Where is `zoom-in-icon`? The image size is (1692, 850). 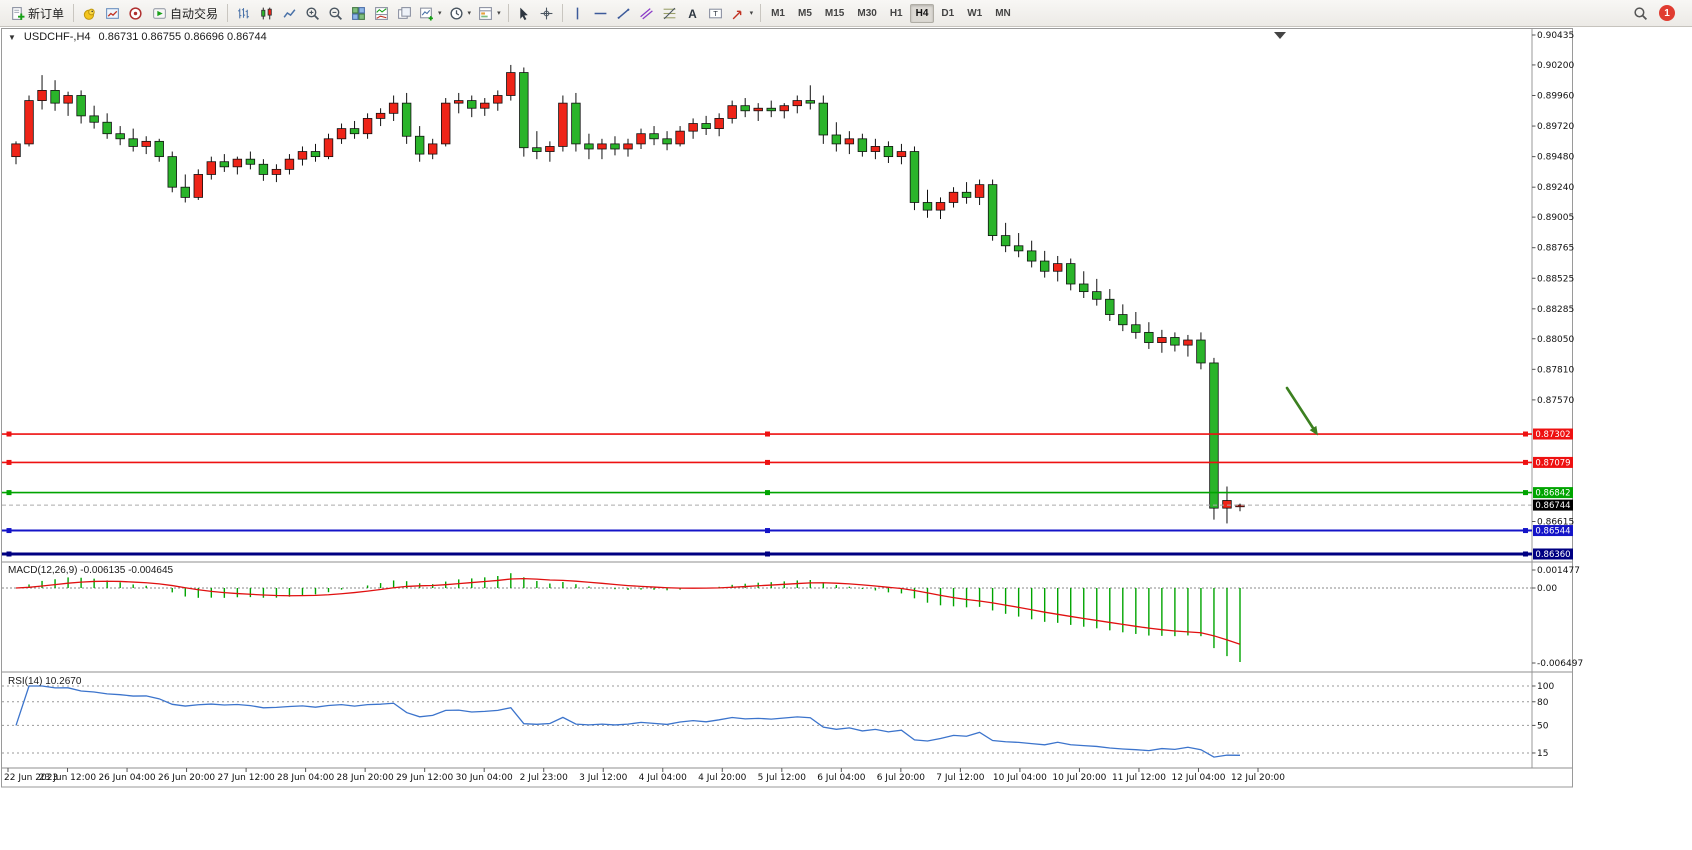 zoom-in-icon is located at coordinates (312, 13).